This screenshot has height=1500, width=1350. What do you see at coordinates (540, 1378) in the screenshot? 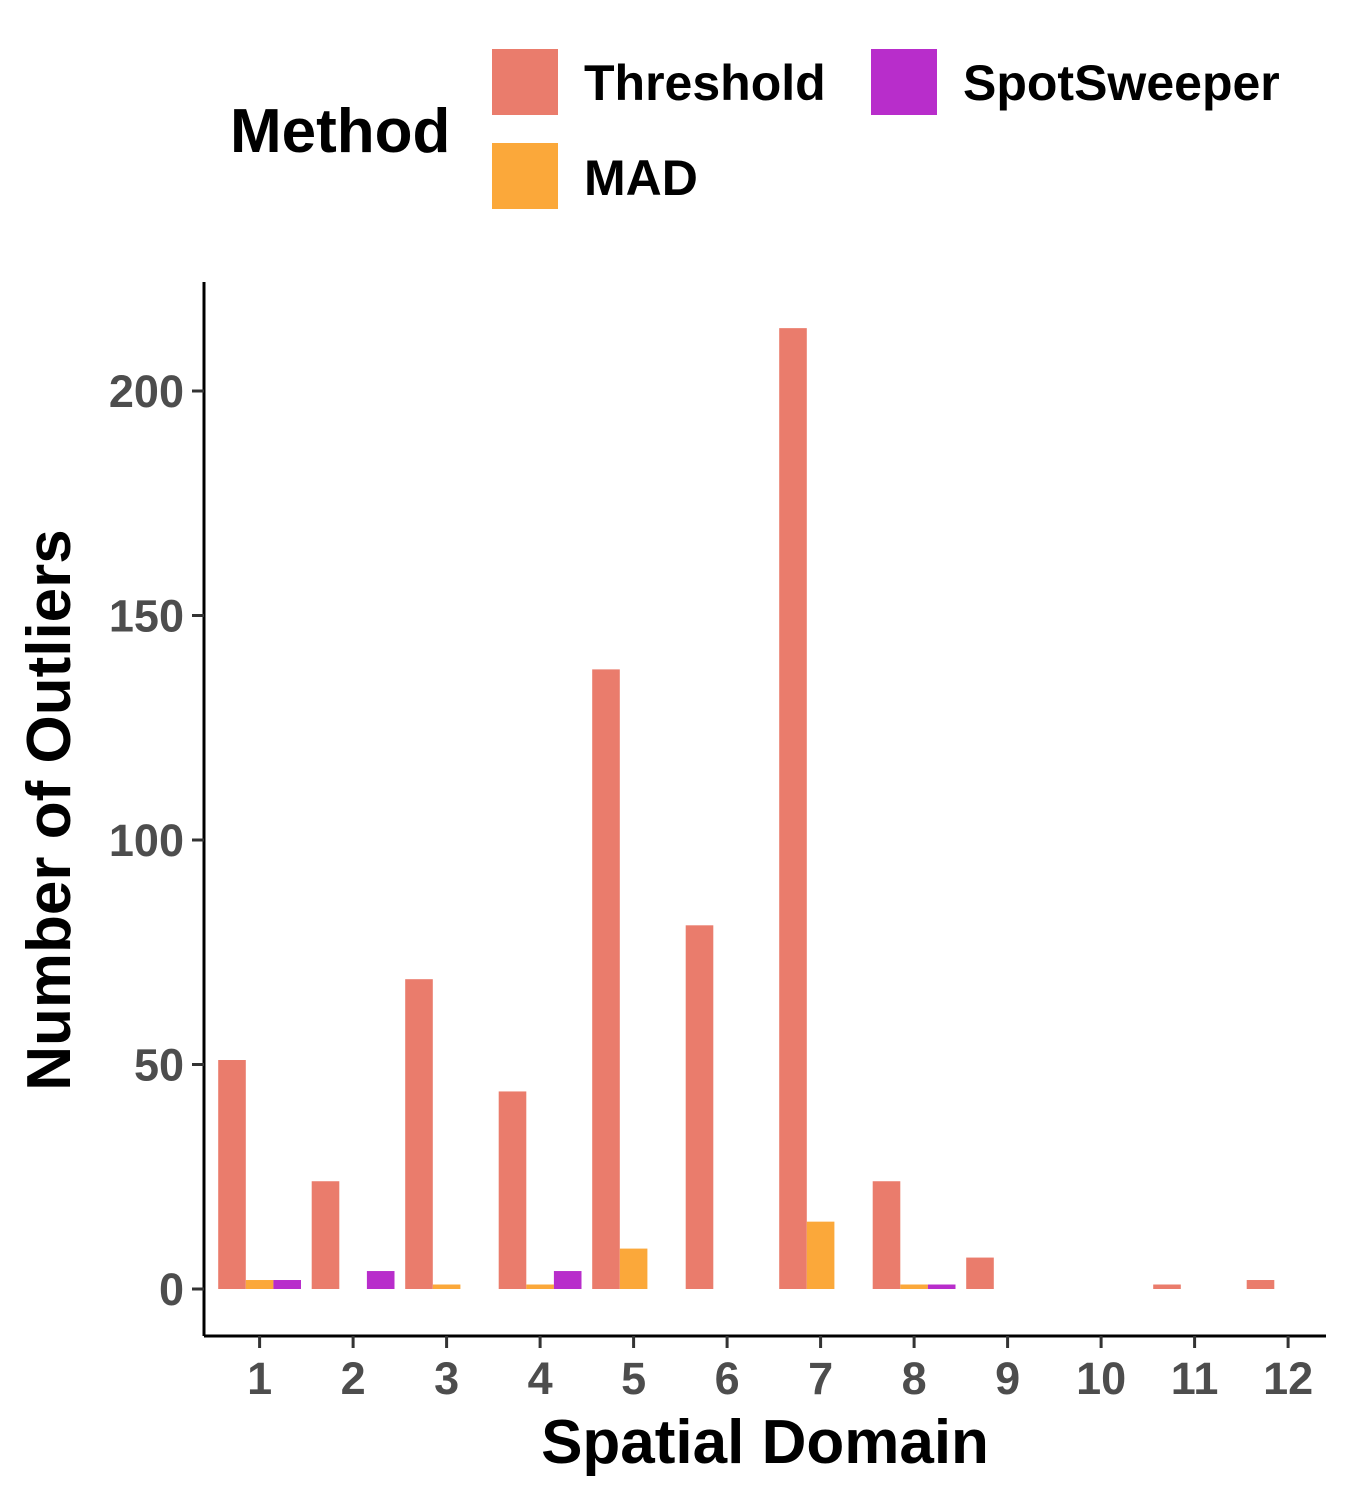
I see `x-tick-label: 4` at bounding box center [540, 1378].